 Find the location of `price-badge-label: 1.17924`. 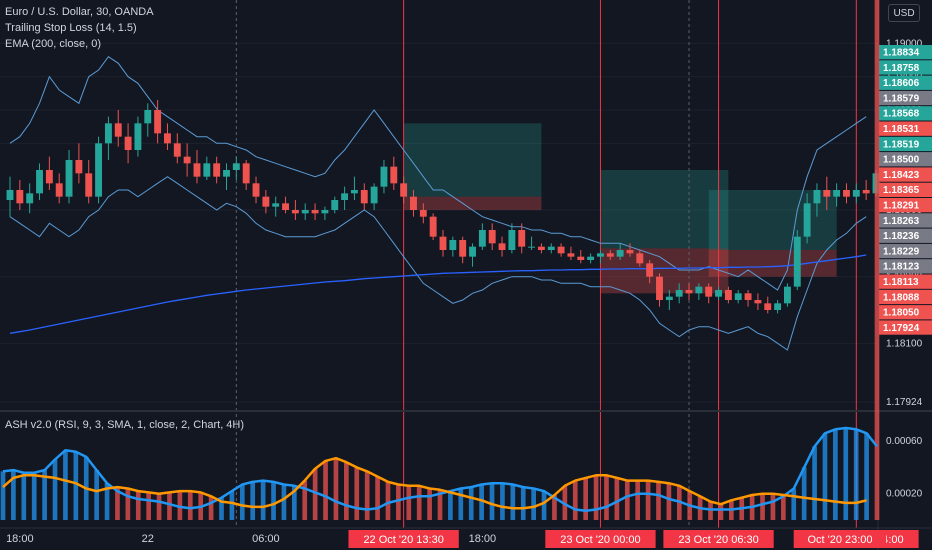

price-badge-label: 1.17924 is located at coordinates (901, 328).